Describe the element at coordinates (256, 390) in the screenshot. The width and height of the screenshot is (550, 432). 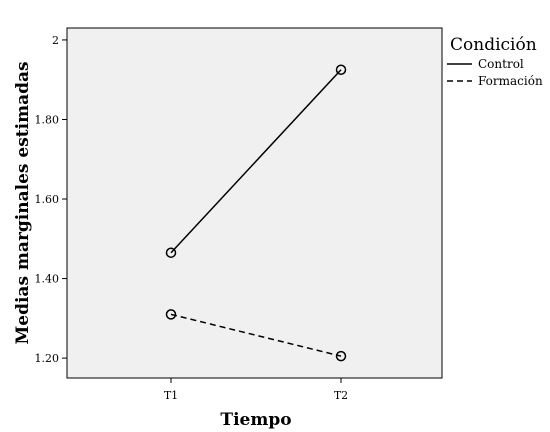
I see `x-axis: T1 T2` at that location.